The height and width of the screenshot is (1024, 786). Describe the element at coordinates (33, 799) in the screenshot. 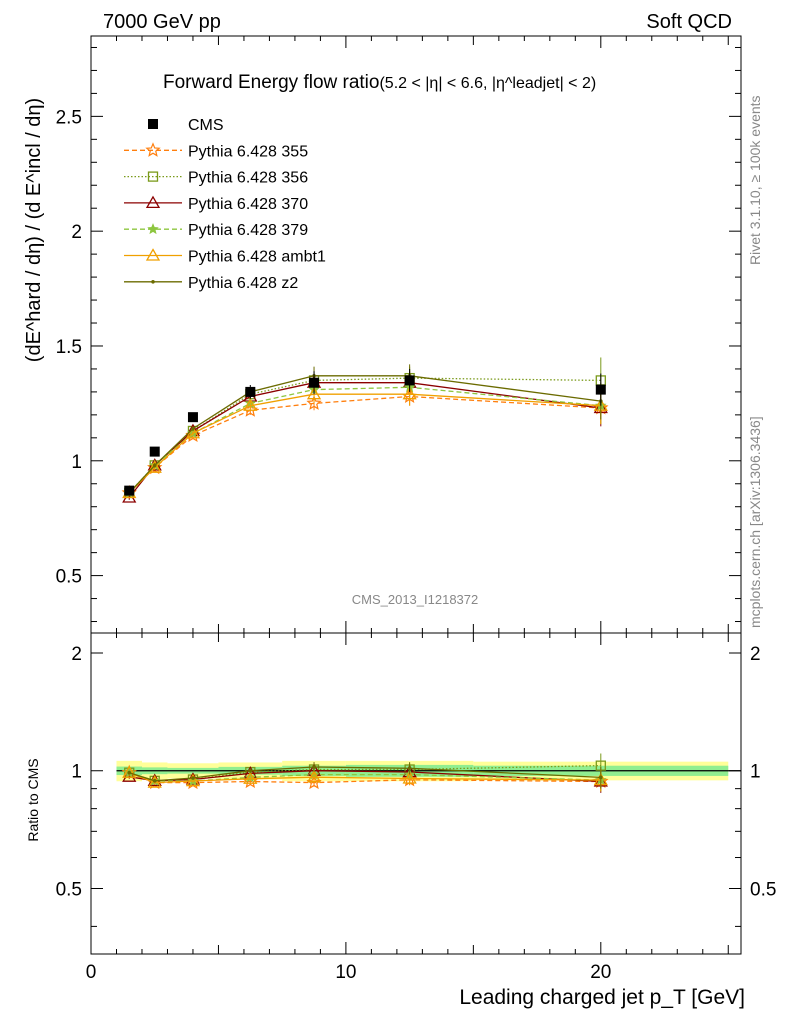

I see `ratio-y-axis-label: Ratio to CMS` at that location.